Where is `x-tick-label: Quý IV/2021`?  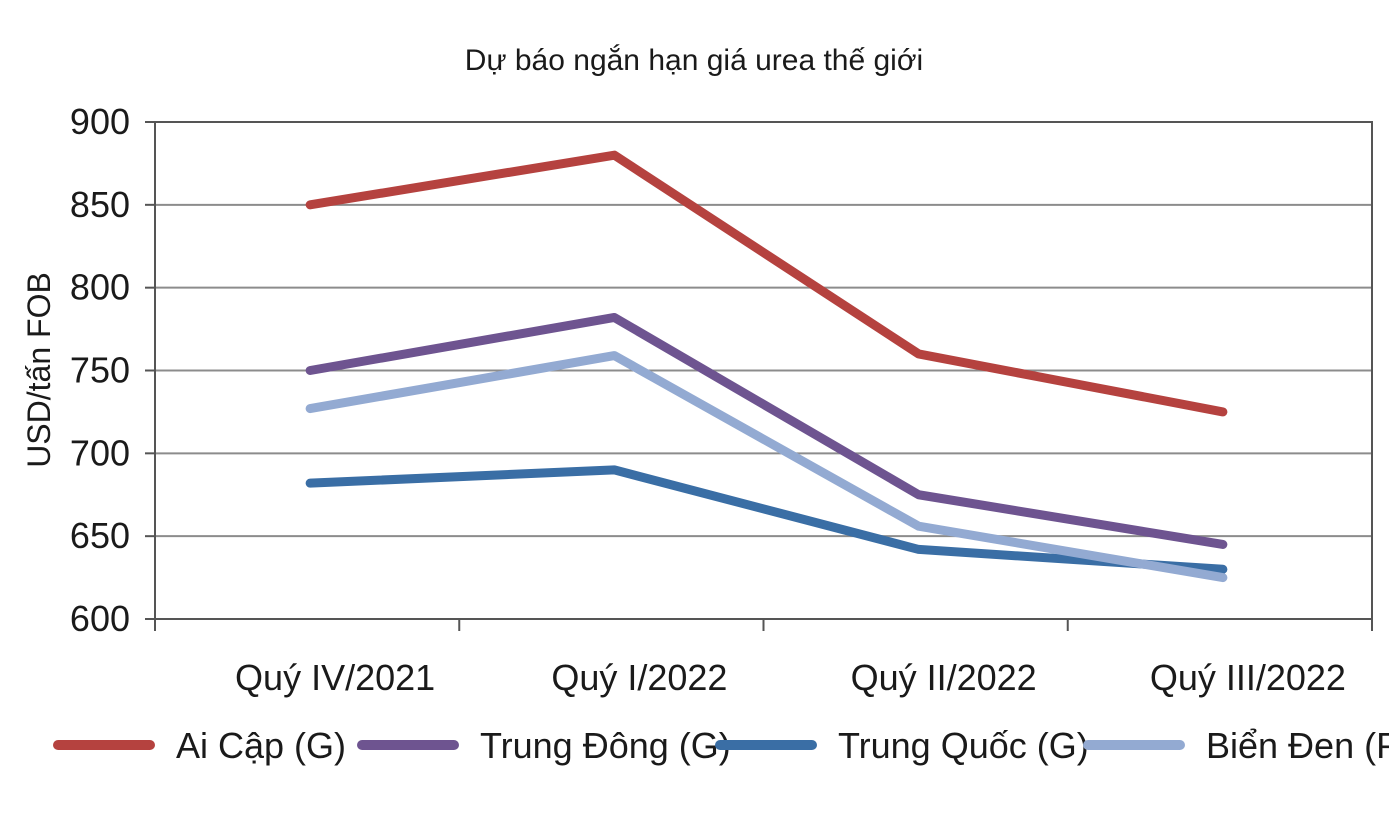 x-tick-label: Quý IV/2021 is located at coordinates (335, 677).